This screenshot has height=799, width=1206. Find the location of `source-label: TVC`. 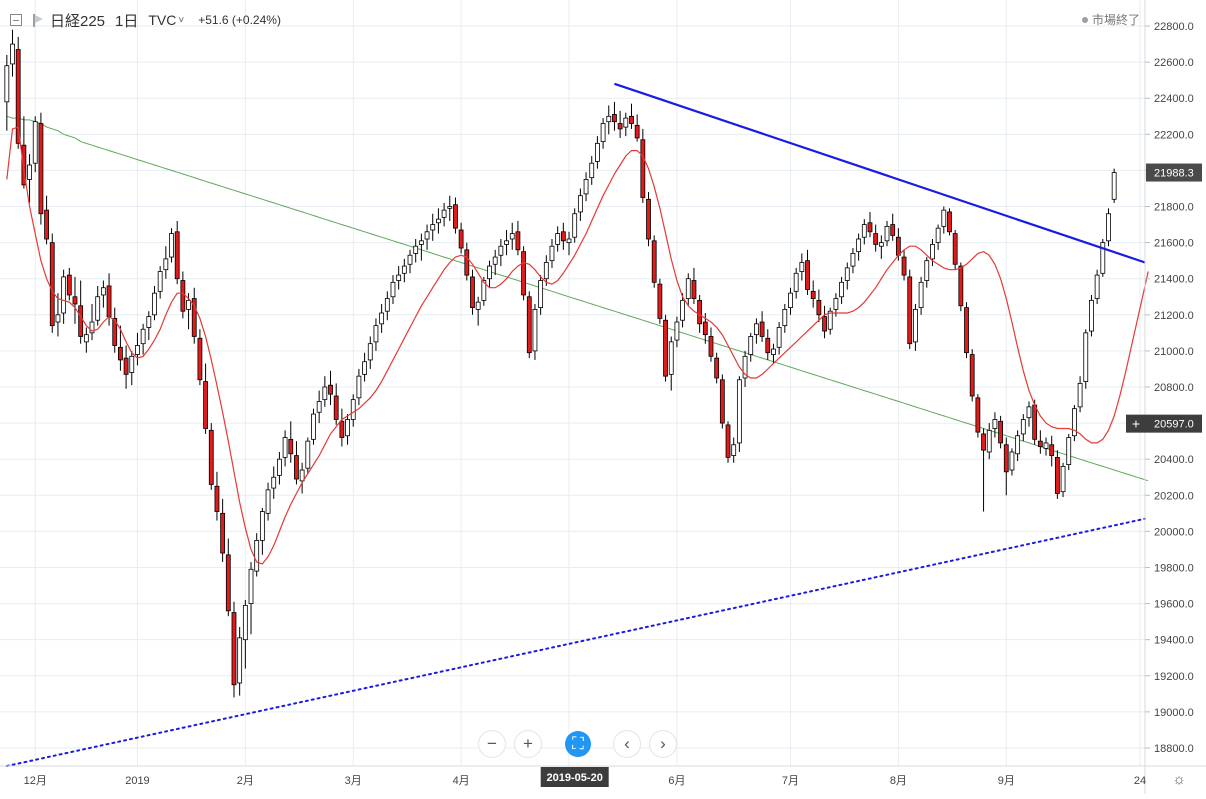

source-label: TVC is located at coordinates (162, 20).